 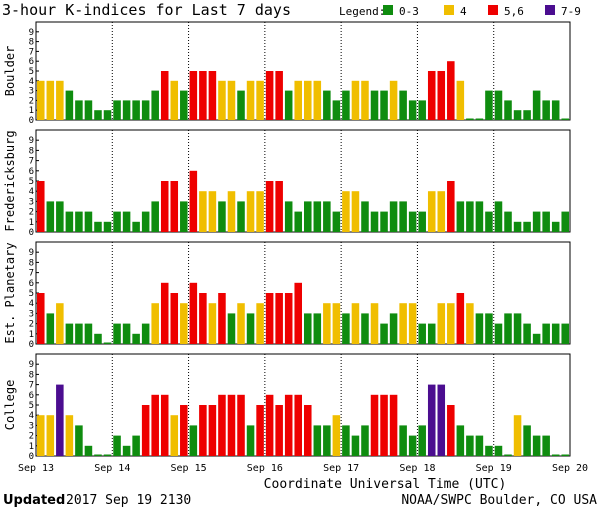 I want to click on legend-item-label: 7-9, so click(x=571, y=11).